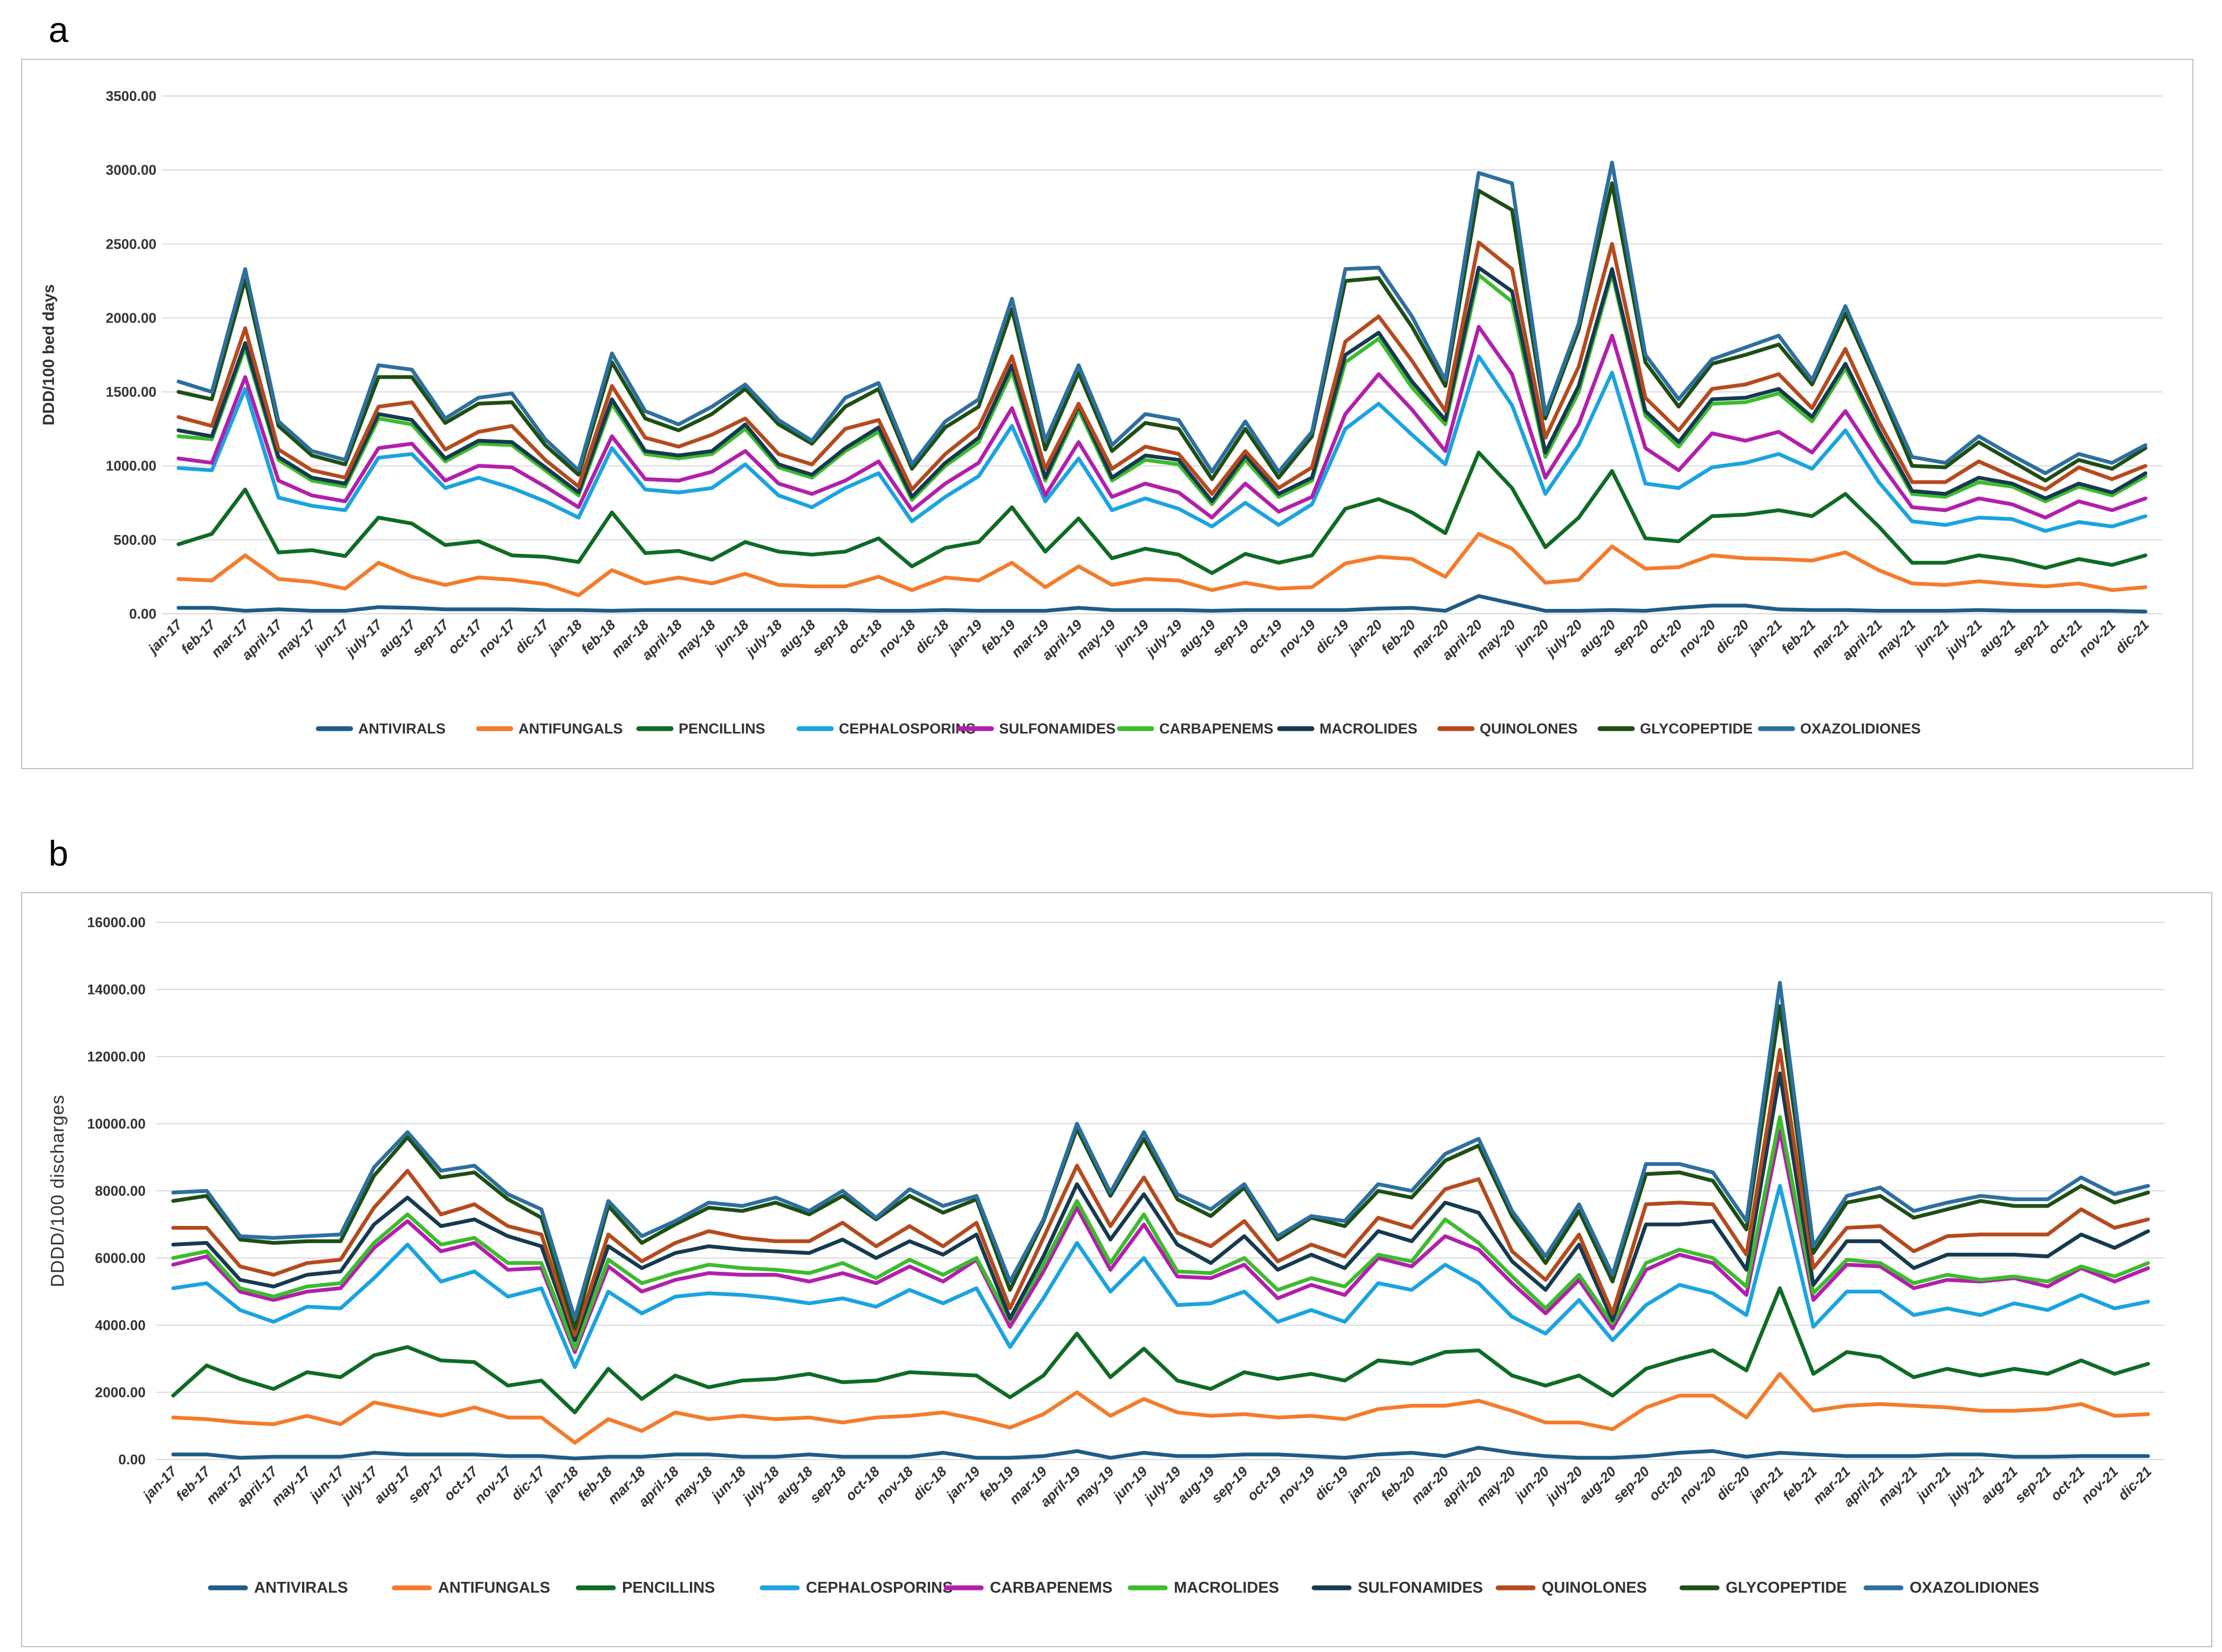 The image size is (2222, 1652). Describe the element at coordinates (120, 1191) in the screenshot. I see `y-tick-label: 8000.00` at that location.